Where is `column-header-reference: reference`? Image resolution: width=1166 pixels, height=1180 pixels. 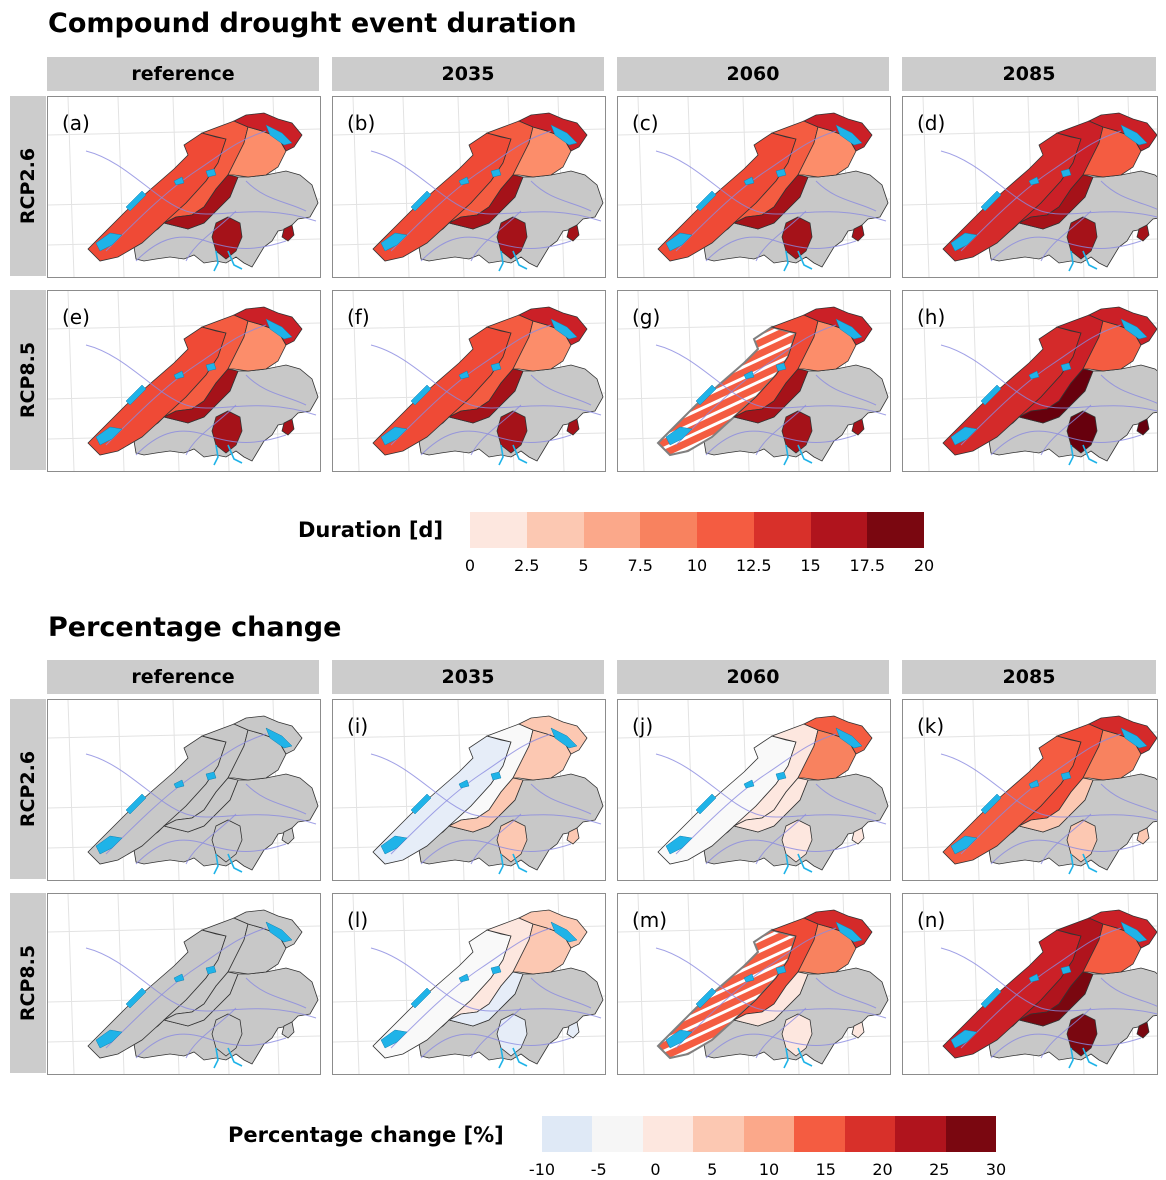 column-header-reference: reference is located at coordinates (183, 74).